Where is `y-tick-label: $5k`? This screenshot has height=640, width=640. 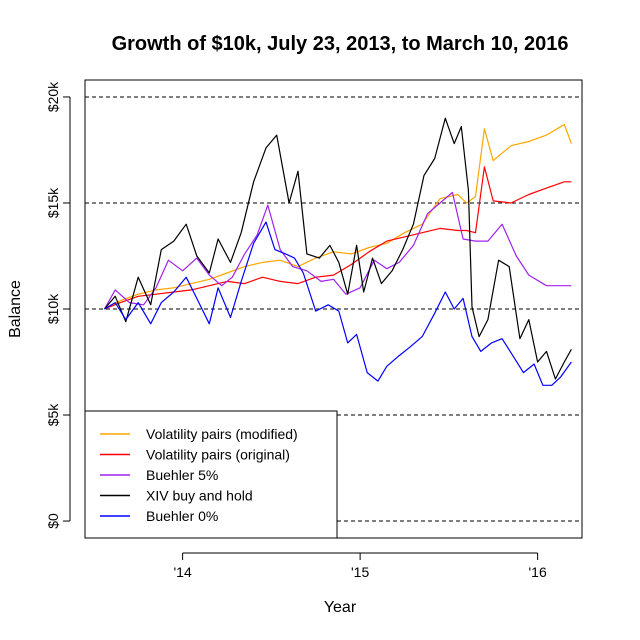 y-tick-label: $5k is located at coordinates (53, 415).